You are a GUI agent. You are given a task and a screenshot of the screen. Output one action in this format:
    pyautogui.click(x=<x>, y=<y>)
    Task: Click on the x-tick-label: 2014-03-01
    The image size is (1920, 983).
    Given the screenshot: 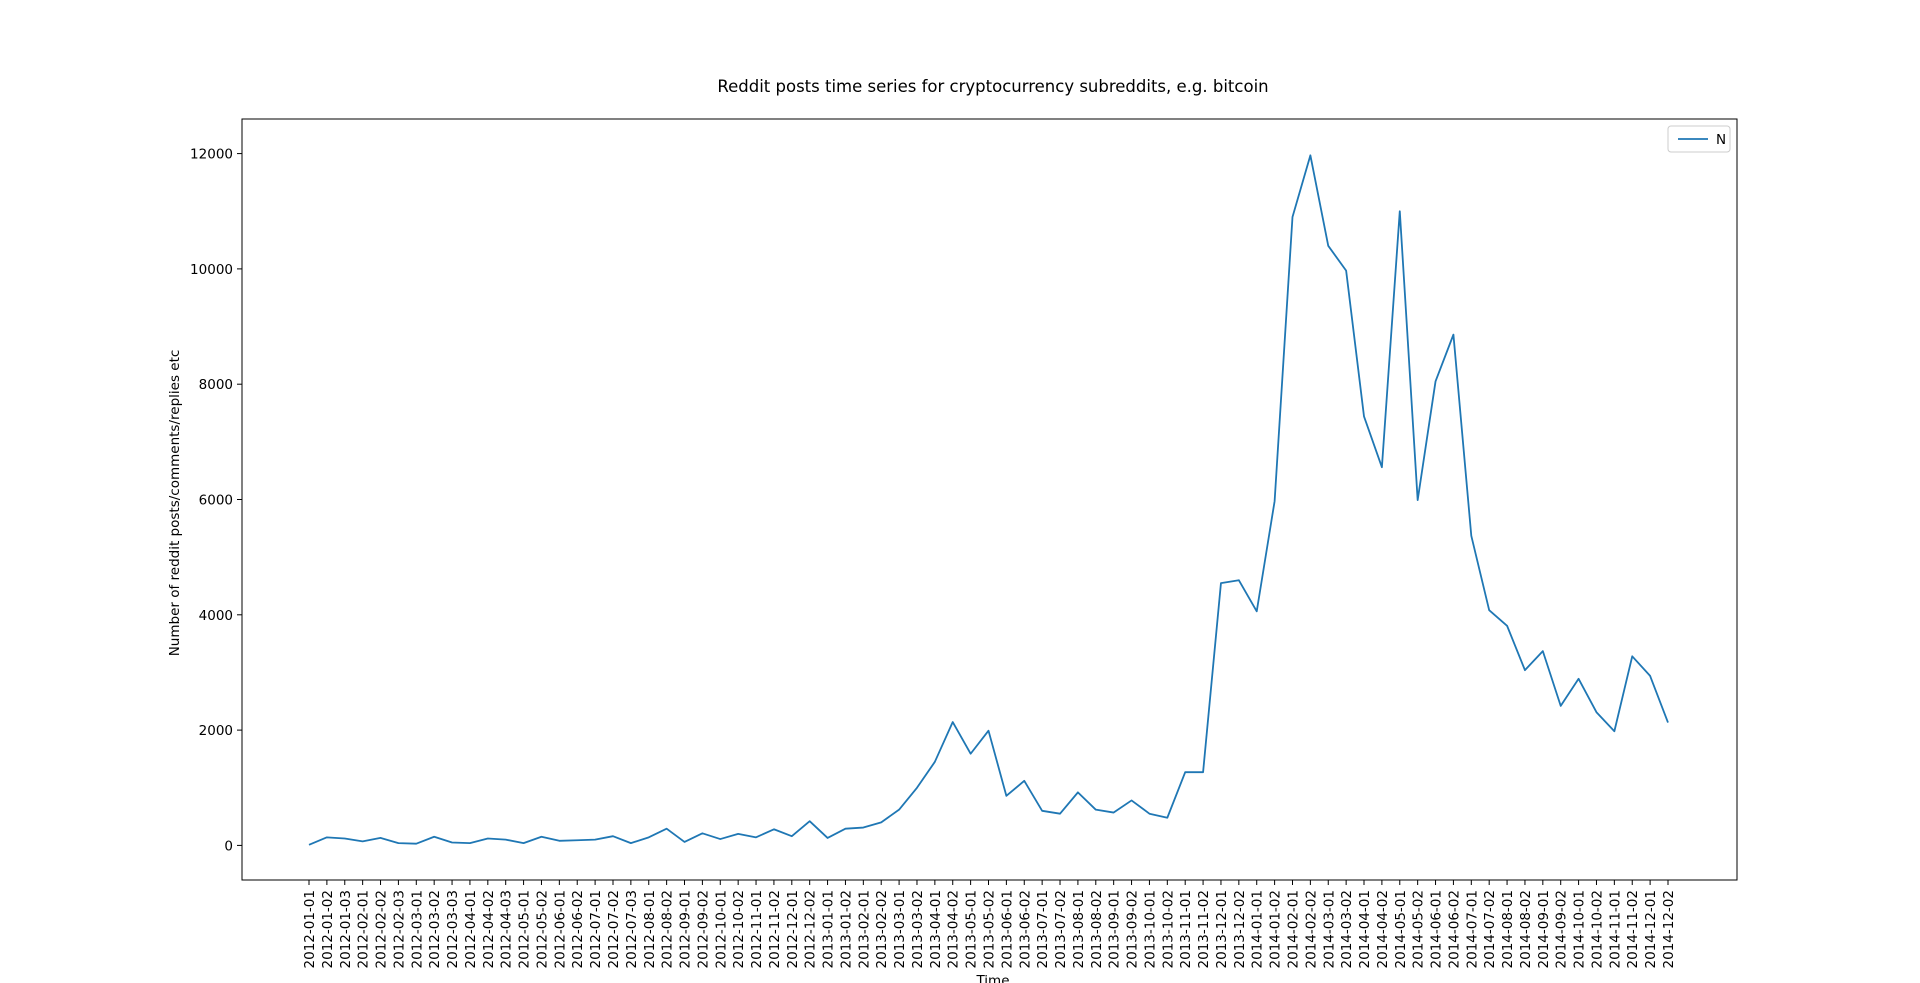 What is the action you would take?
    pyautogui.click(x=1329, y=929)
    